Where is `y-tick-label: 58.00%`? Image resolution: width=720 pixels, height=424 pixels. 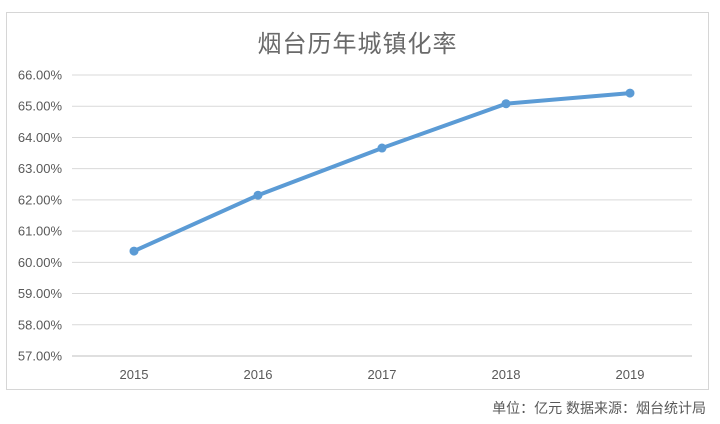 y-tick-label: 58.00% is located at coordinates (40, 324).